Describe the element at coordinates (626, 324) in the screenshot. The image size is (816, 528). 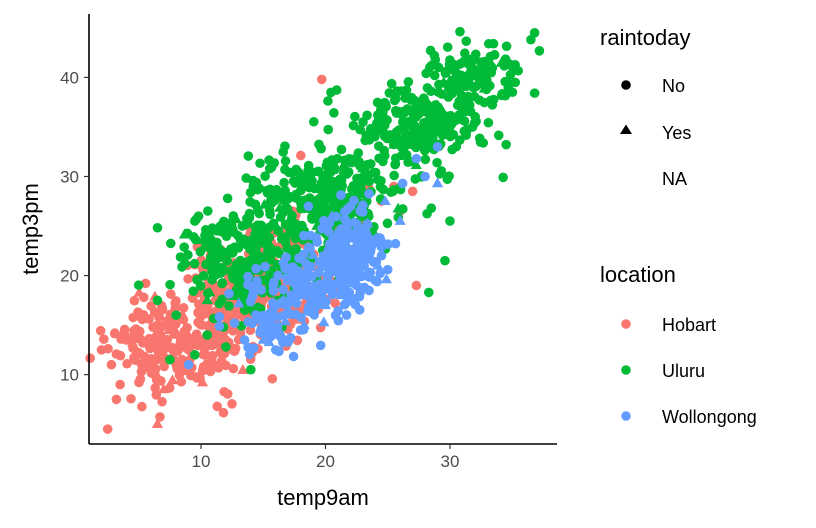
I see `legend-hobart-swatch` at that location.